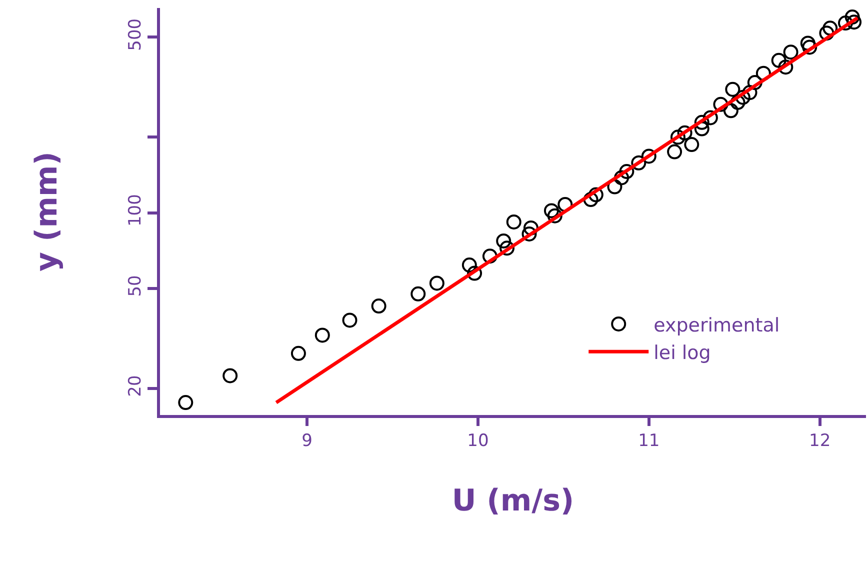 This screenshot has width=868, height=575. Describe the element at coordinates (478, 441) in the screenshot. I see `x-tick-label: 10` at that location.